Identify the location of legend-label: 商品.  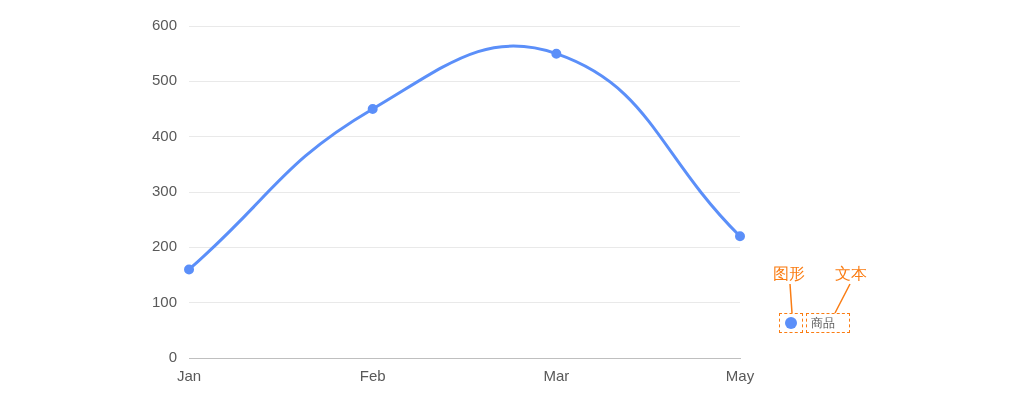
(828, 323).